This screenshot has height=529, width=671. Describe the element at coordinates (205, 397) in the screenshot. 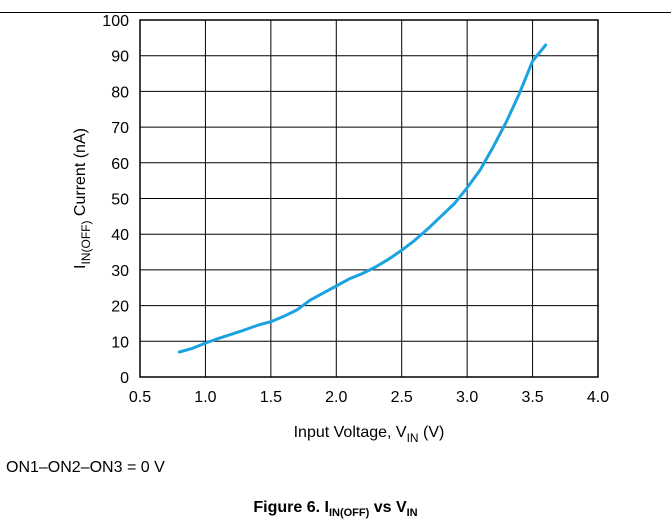

I see `x-tick-label: 1.0` at that location.